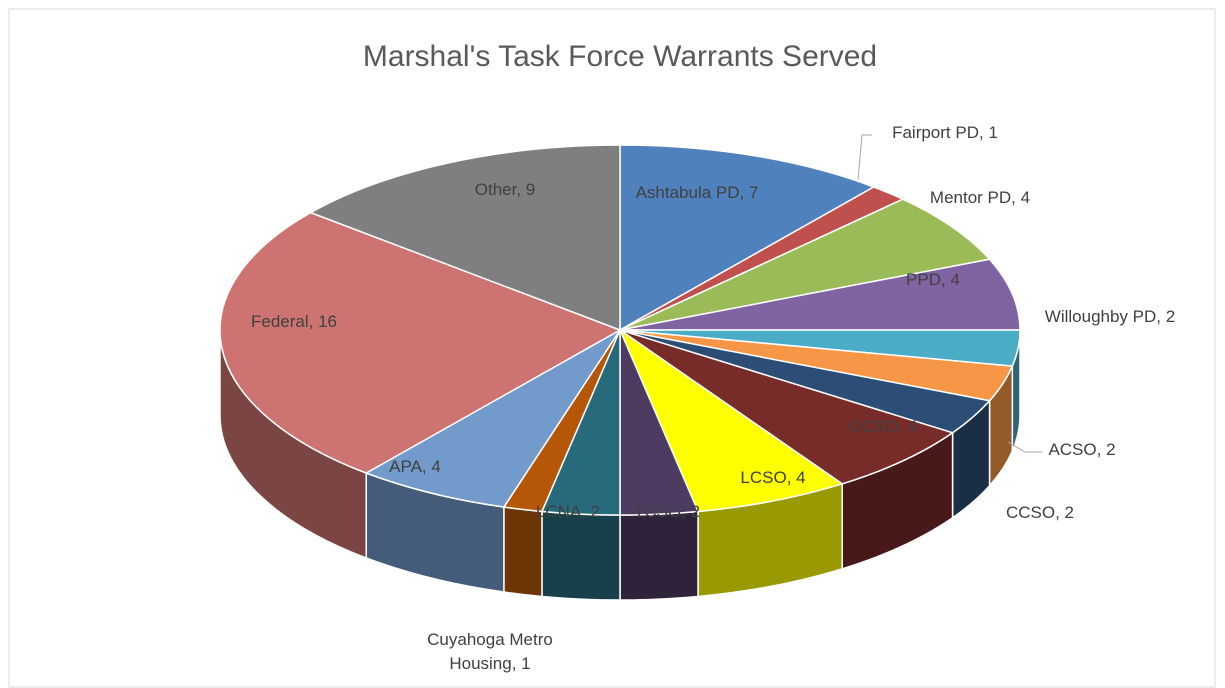 This screenshot has width=1225, height=688. I want to click on data-label: APA, 4, so click(415, 466).